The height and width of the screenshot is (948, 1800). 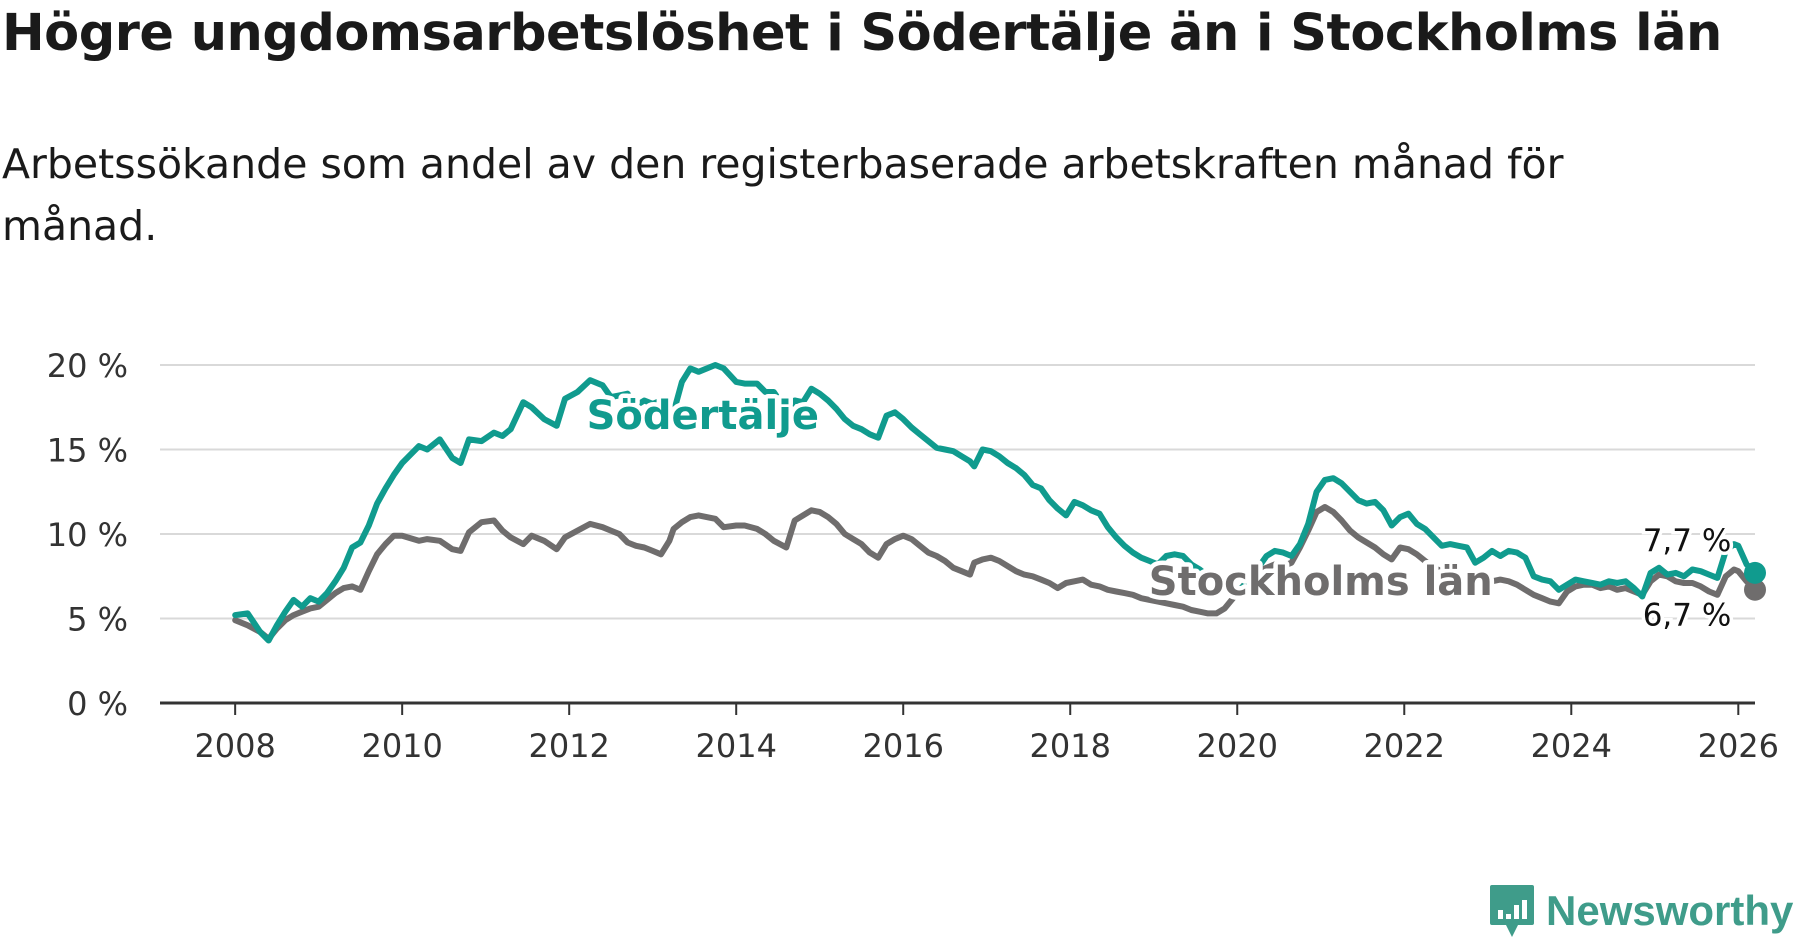 I want to click on x-tick-label-2026: 2026, so click(x=1738, y=746).